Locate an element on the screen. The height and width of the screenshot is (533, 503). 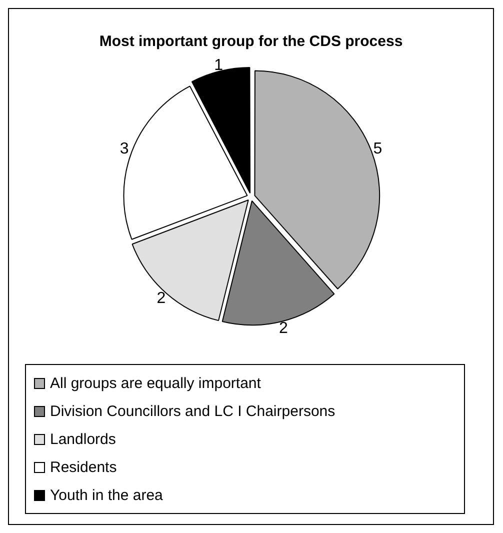
chart-title: Most important group for the CDS process is located at coordinates (251, 41).